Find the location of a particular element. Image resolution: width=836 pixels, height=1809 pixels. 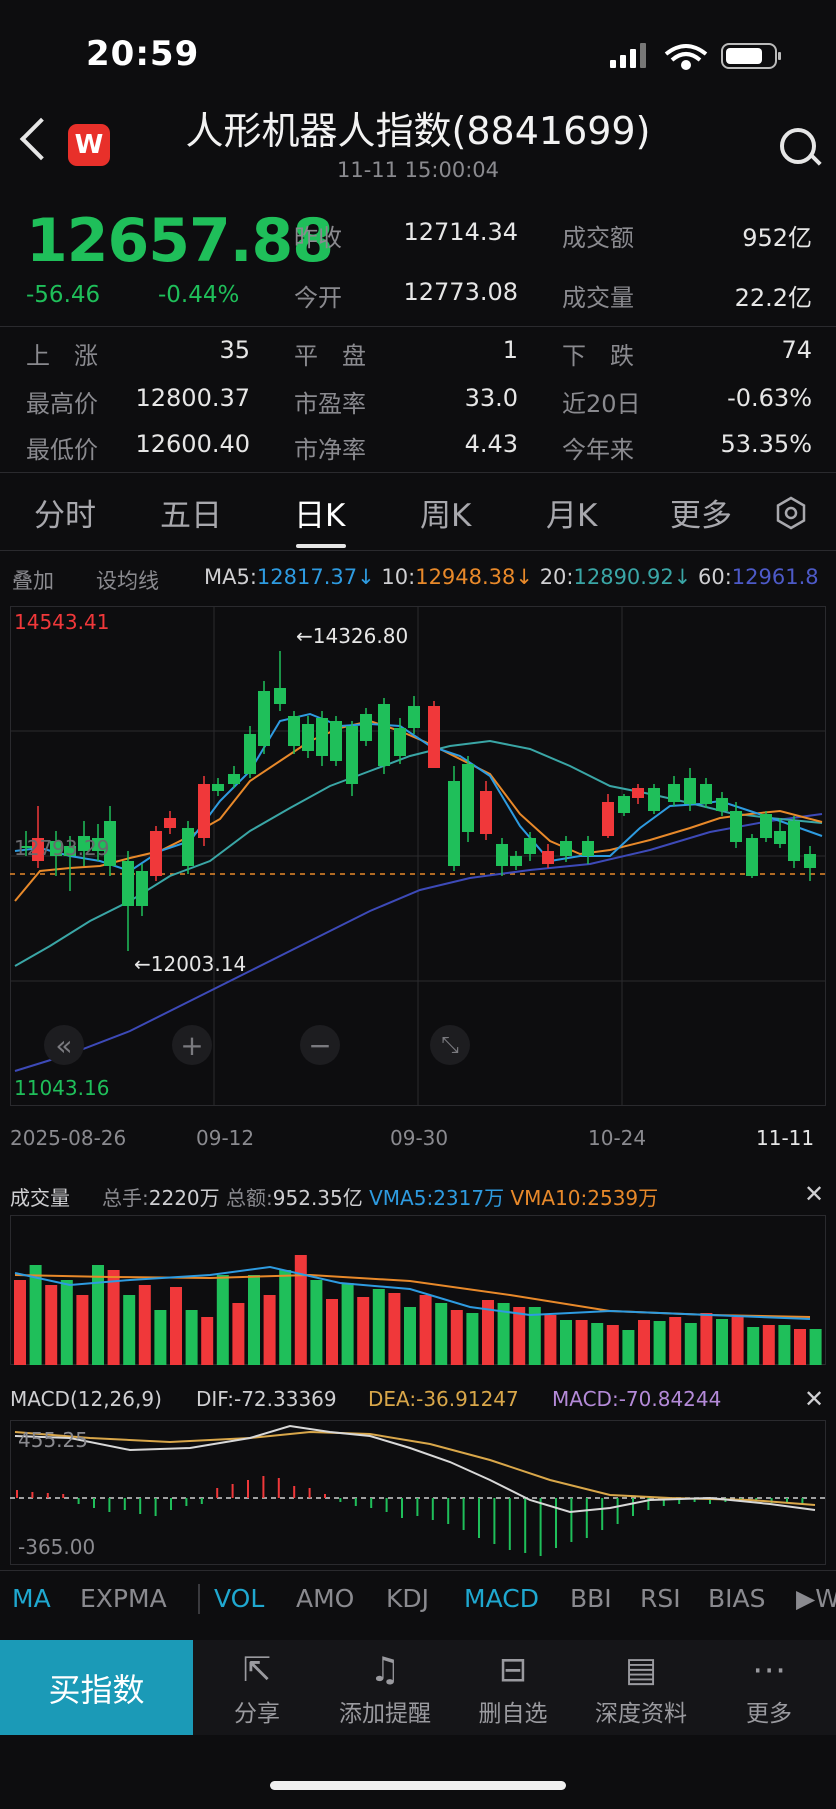

volume-title: 成交量 is located at coordinates (40, 1198).